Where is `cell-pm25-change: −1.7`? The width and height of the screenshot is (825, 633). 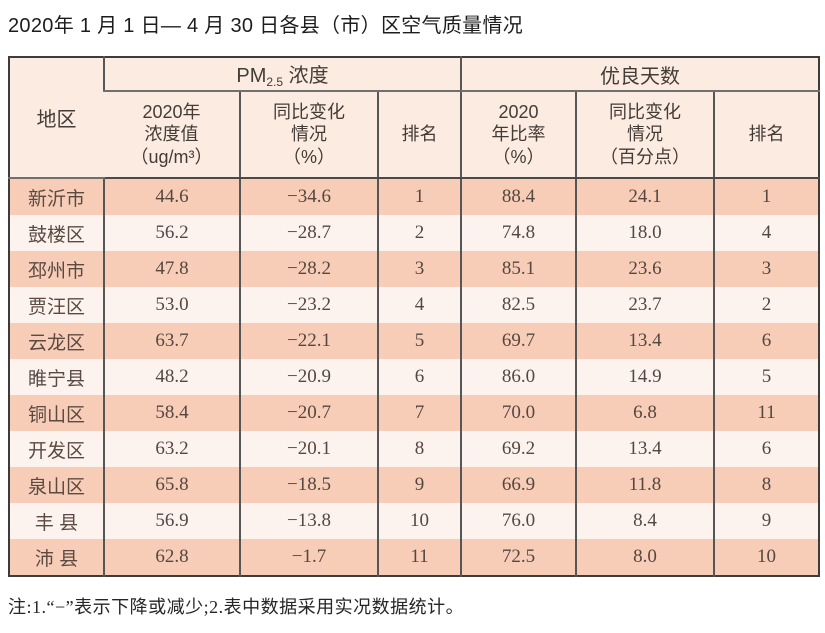 cell-pm25-change: −1.7 is located at coordinates (308, 557).